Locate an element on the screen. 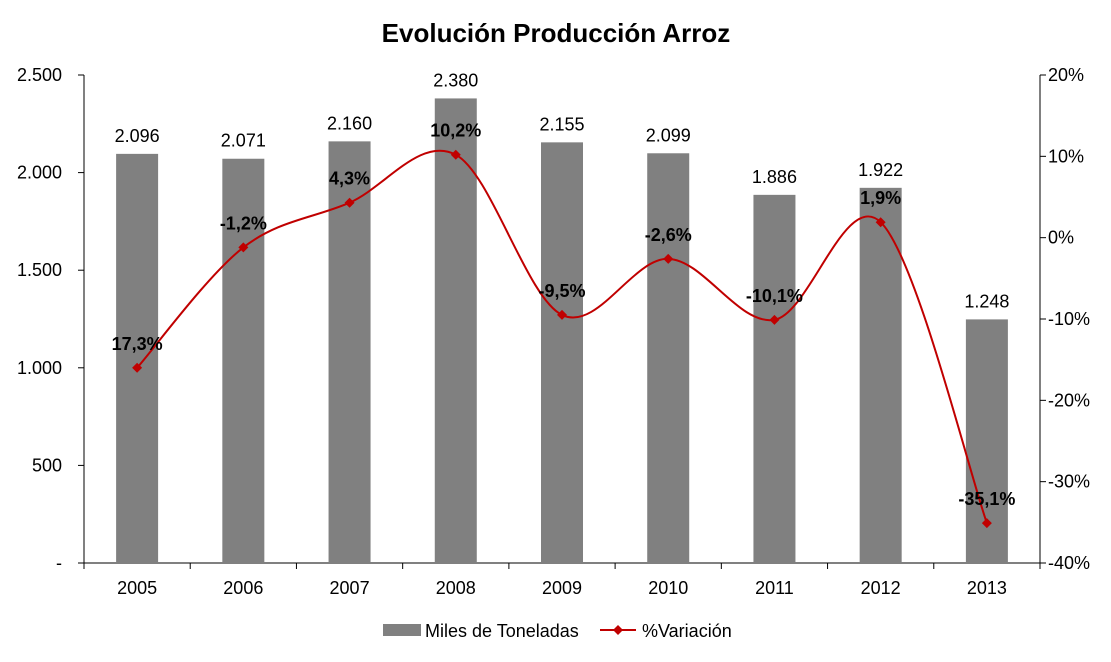  y-right-tick-label: 10% is located at coordinates (1066, 156).